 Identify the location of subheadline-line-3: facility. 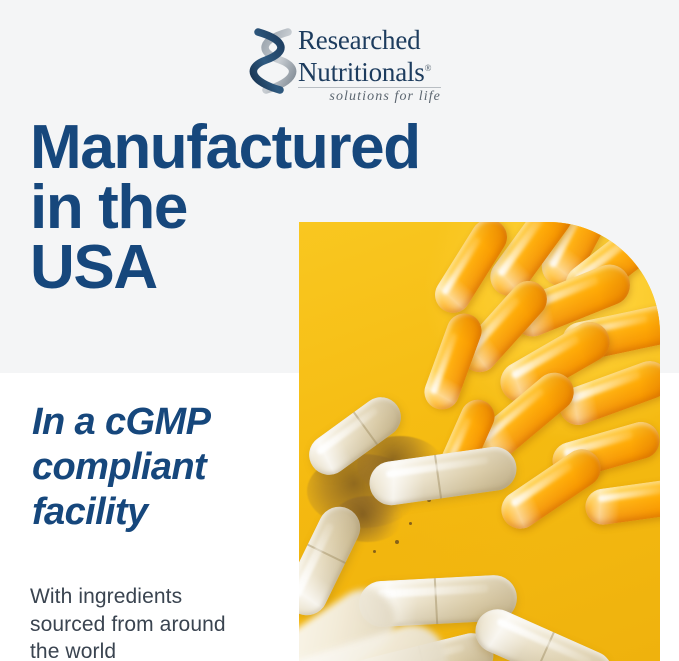
(90, 511).